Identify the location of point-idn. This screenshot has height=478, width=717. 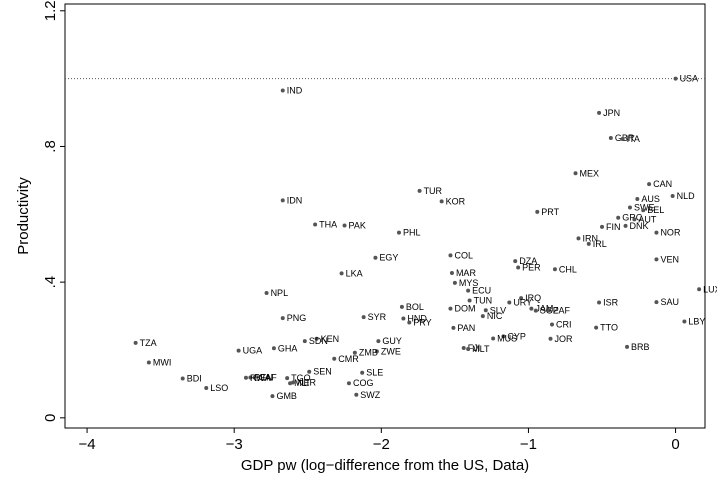
(282, 200).